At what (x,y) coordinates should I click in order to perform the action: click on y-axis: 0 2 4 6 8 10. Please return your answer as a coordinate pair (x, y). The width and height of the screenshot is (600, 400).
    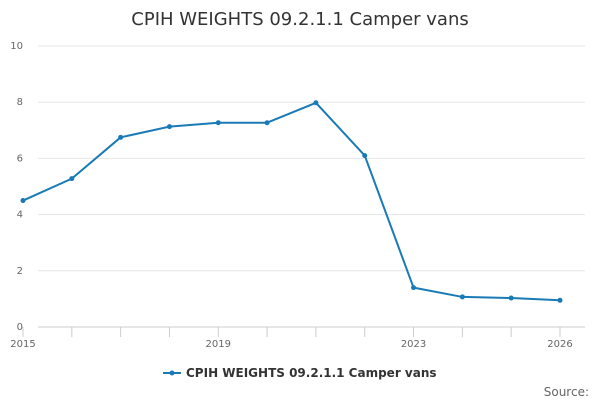
    Looking at the image, I should click on (16, 187).